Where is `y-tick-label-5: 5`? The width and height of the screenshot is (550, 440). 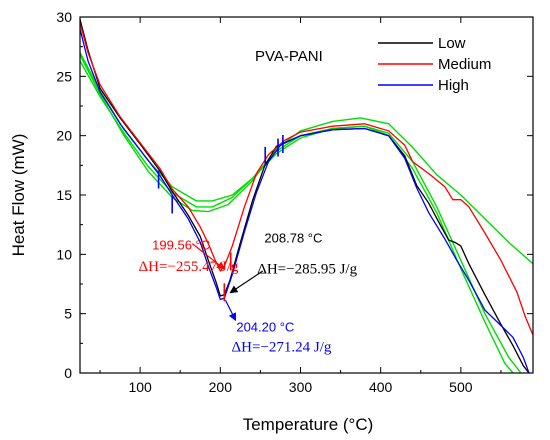 y-tick-label-5: 5 is located at coordinates (68, 314).